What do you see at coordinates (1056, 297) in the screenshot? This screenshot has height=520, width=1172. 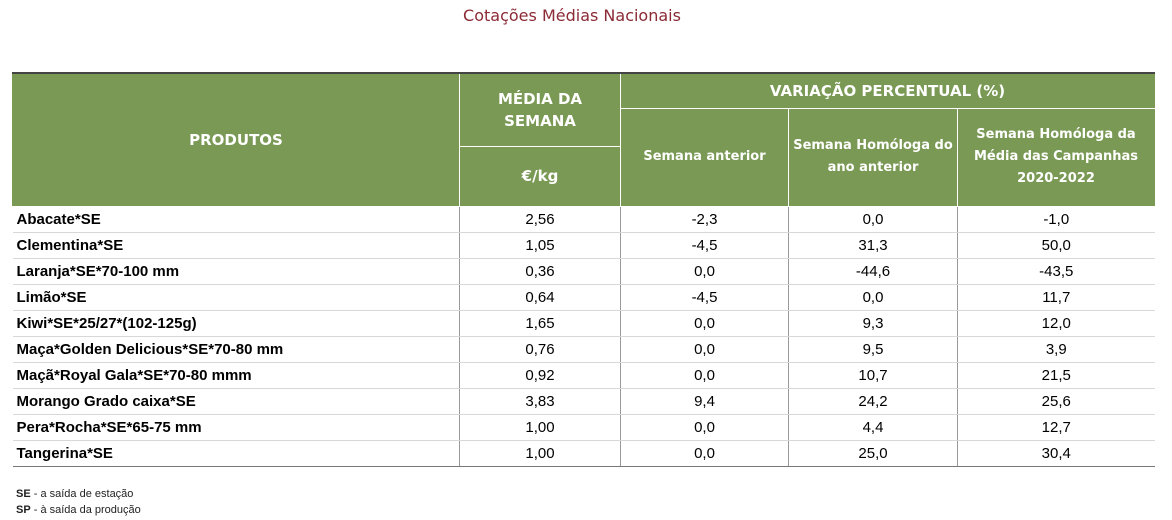 I see `cell-media-campanhas: 11,7` at bounding box center [1056, 297].